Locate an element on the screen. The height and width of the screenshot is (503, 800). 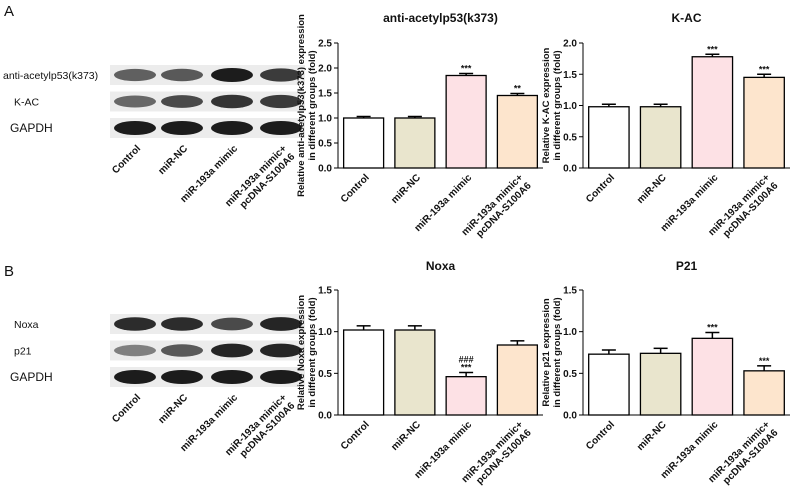
y-axis-label: Relative Noxa expression is located at coordinates (301, 352).